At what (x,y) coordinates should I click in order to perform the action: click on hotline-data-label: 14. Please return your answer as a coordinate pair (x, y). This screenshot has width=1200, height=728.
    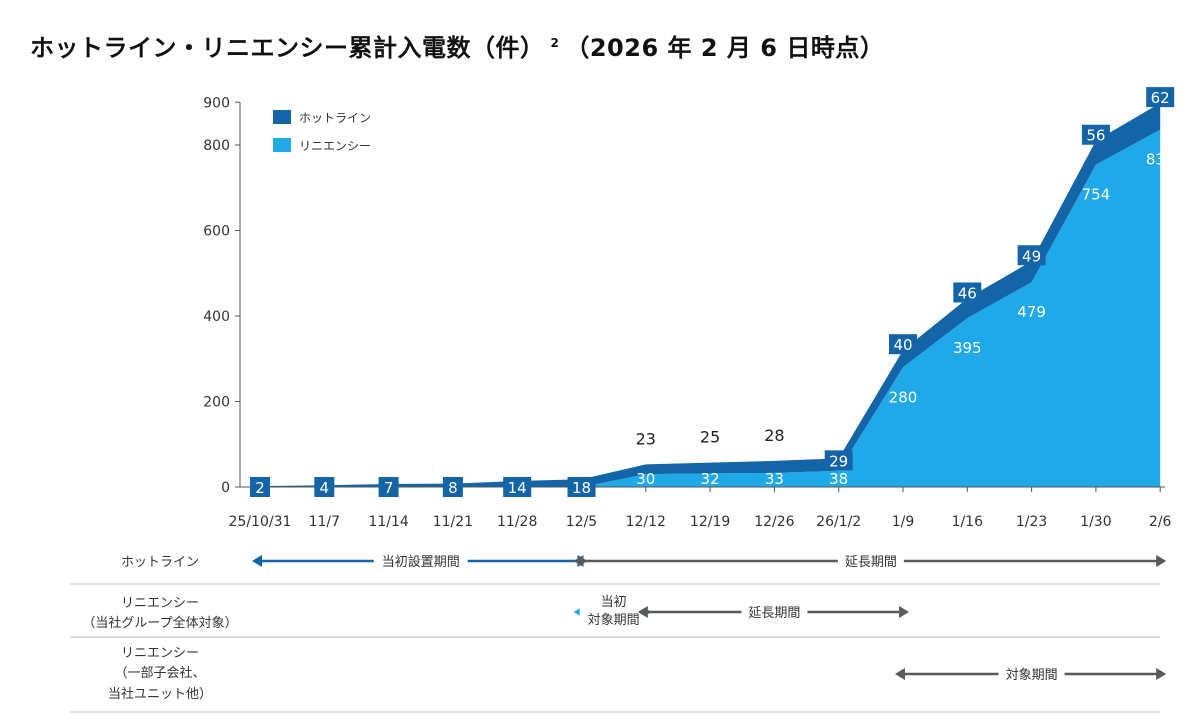
    Looking at the image, I should click on (517, 488).